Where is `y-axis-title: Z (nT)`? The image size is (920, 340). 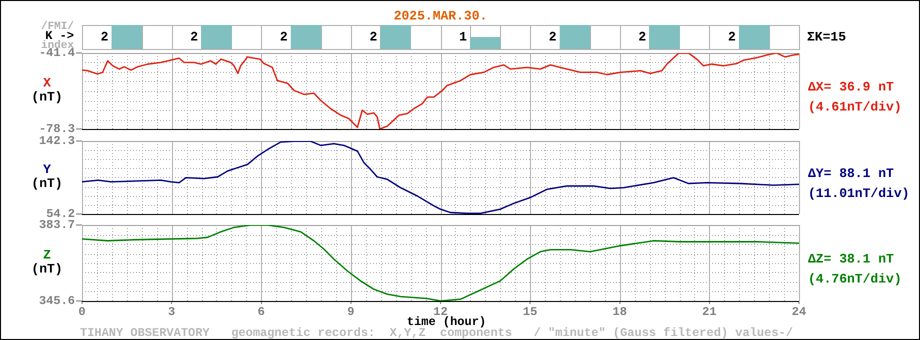
y-axis-title: Z (nT) is located at coordinates (47, 261).